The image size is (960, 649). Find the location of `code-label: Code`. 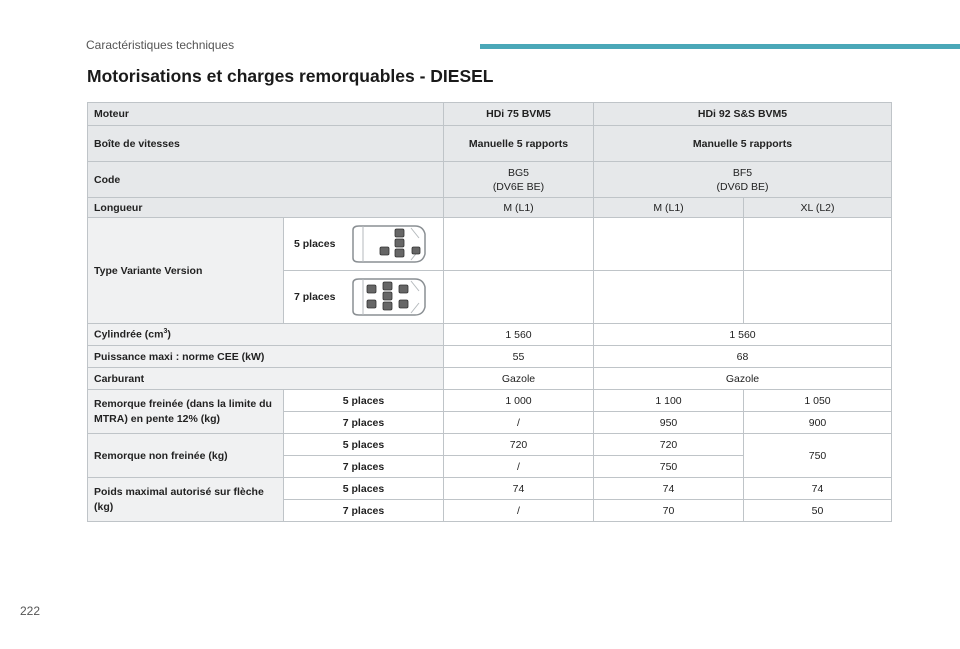

code-label: Code is located at coordinates (265, 179).